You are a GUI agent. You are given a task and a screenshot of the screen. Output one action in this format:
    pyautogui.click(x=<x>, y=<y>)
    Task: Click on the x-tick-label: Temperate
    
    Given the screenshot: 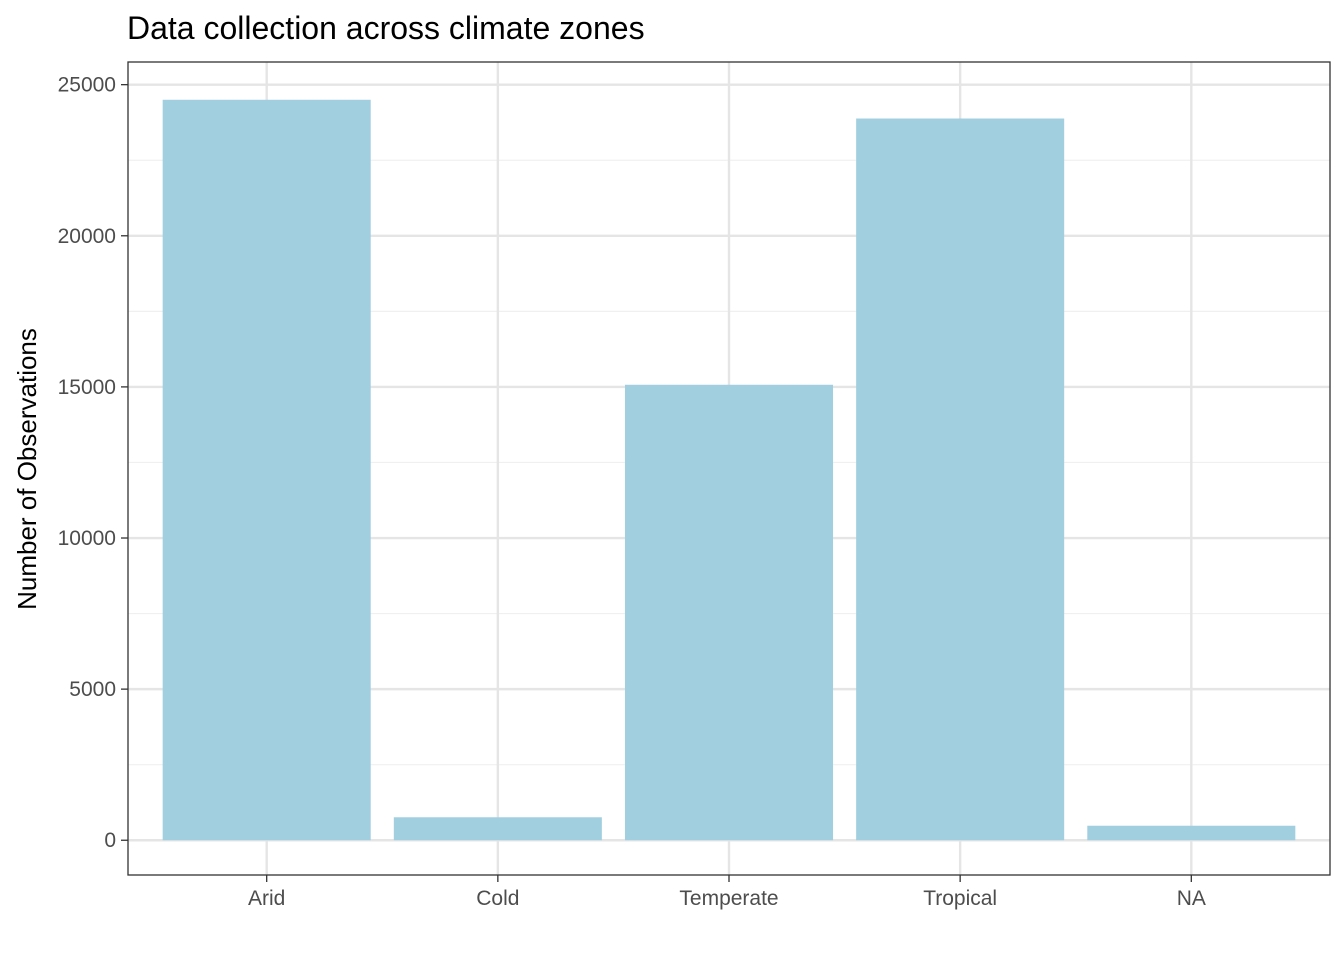 What is the action you would take?
    pyautogui.click(x=728, y=898)
    